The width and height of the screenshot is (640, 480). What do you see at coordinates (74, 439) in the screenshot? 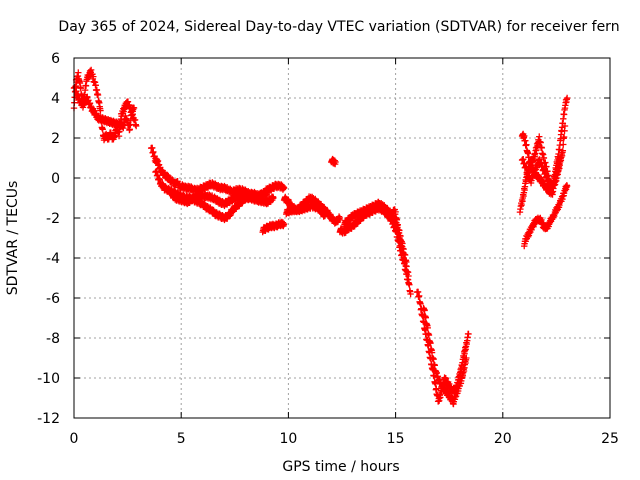
I see `x-tick-label: 0` at bounding box center [74, 439].